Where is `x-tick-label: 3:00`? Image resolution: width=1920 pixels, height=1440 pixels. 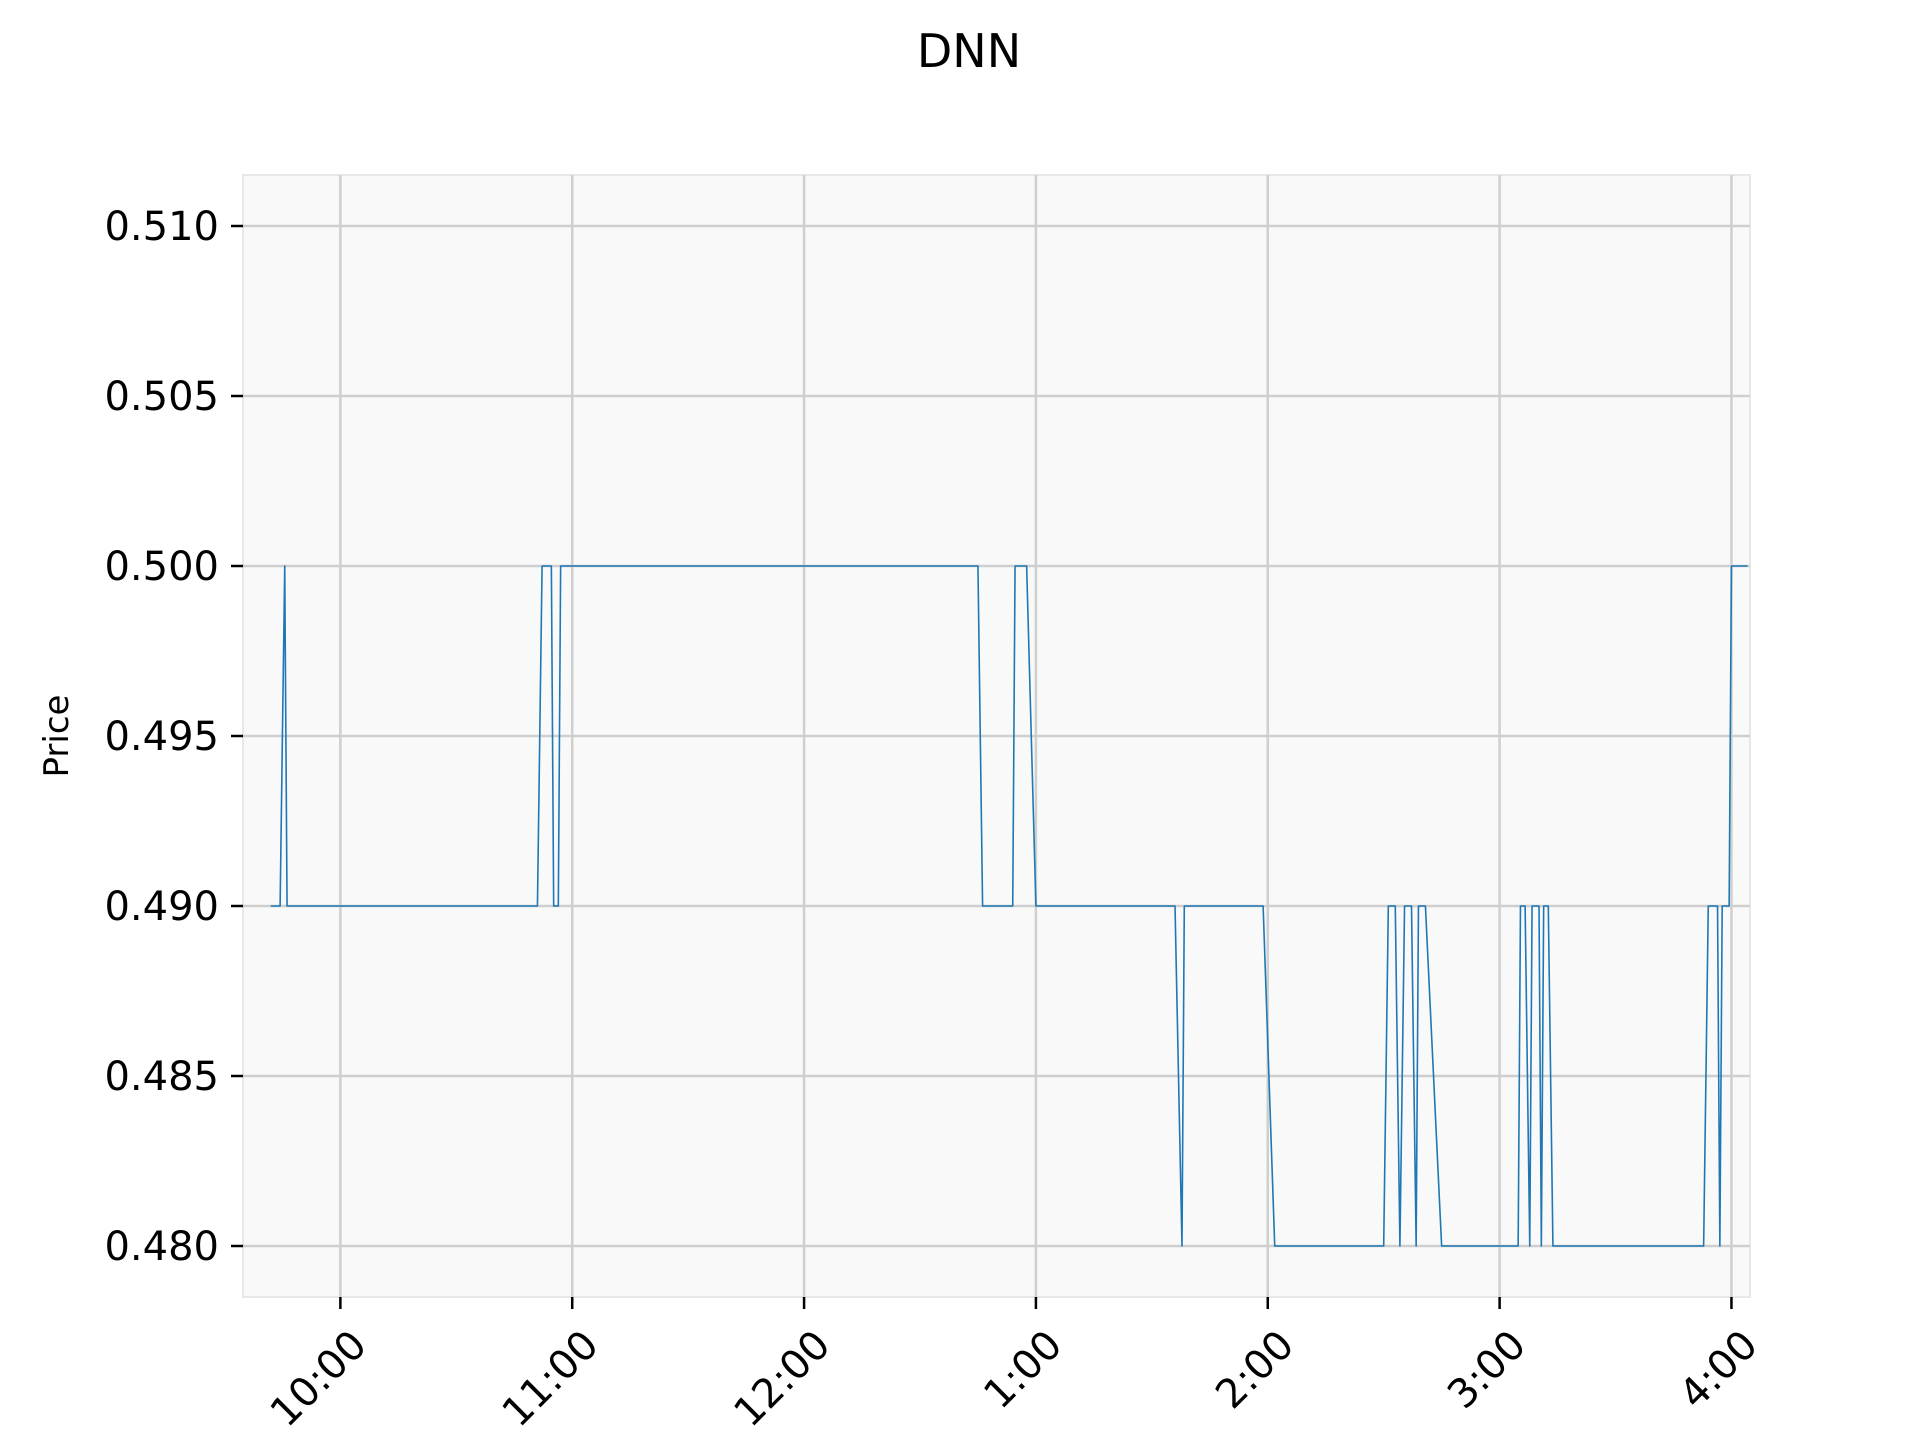 x-tick-label: 3:00 is located at coordinates (1487, 1370).